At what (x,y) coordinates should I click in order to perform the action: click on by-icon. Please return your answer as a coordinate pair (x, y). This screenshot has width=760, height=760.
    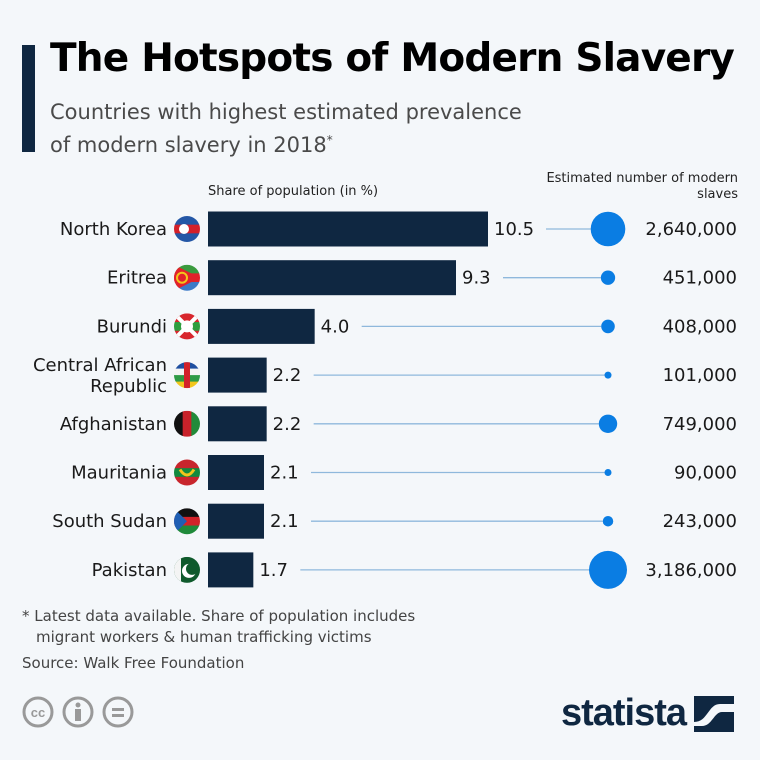
    Looking at the image, I should click on (78, 712).